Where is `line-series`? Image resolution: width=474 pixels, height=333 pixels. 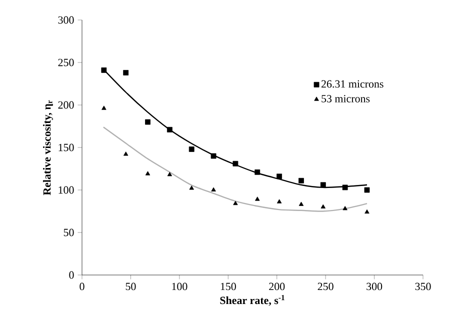 line-series is located at coordinates (235, 169).